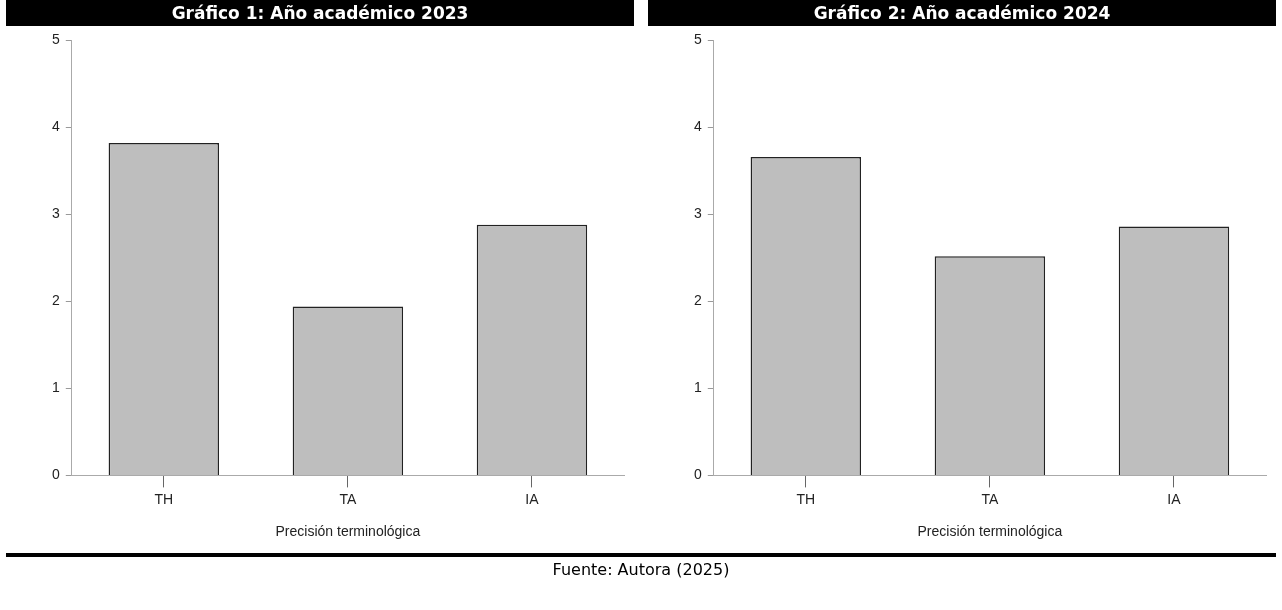 This screenshot has height=610, width=1282. What do you see at coordinates (962, 13) in the screenshot?
I see `chart-title: Gráfico 2: Año académico 2024` at bounding box center [962, 13].